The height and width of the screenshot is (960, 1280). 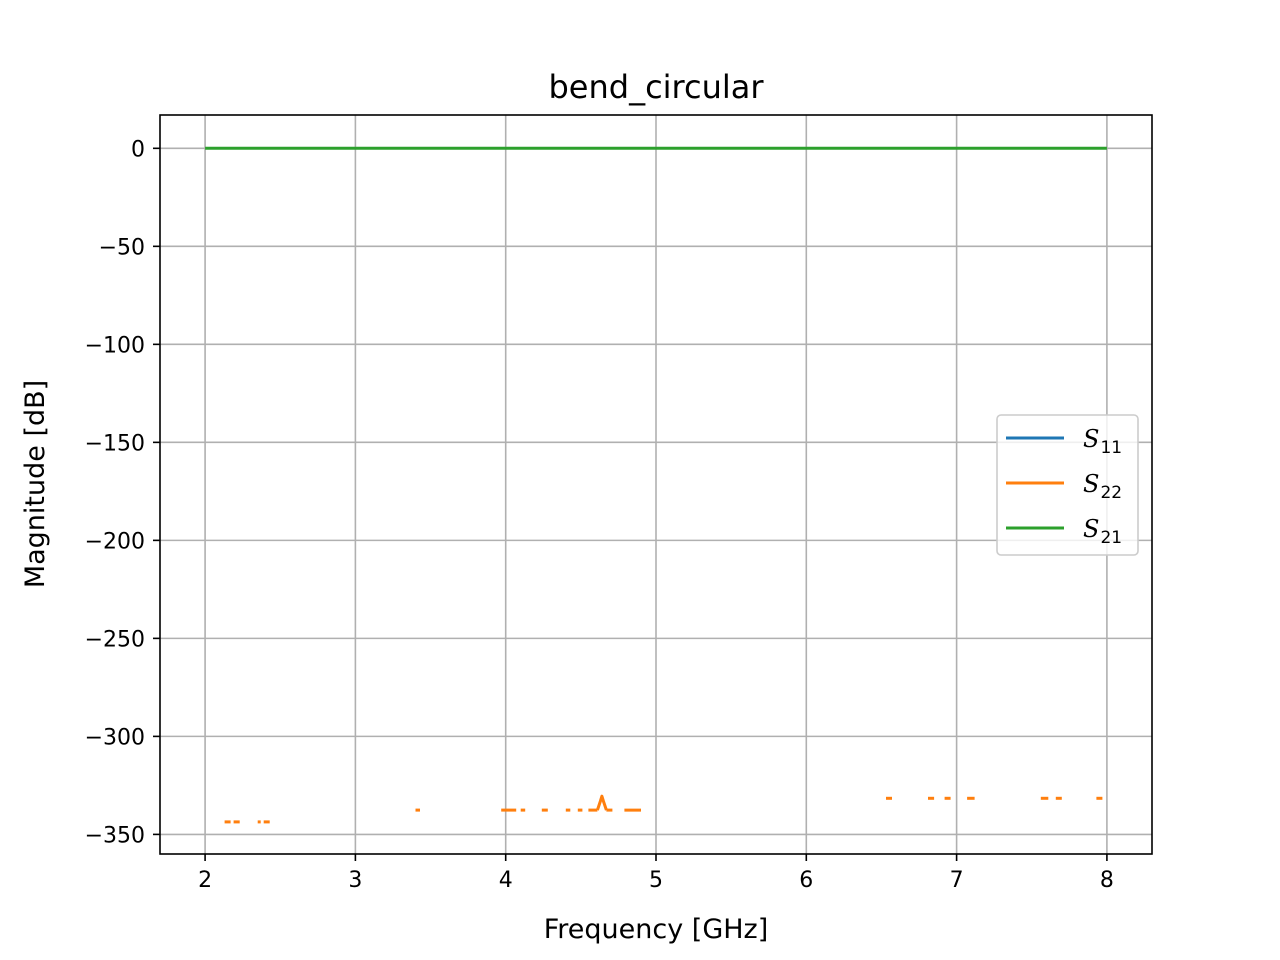 What do you see at coordinates (122, 247) in the screenshot?
I see `y-tick-label: −50` at bounding box center [122, 247].